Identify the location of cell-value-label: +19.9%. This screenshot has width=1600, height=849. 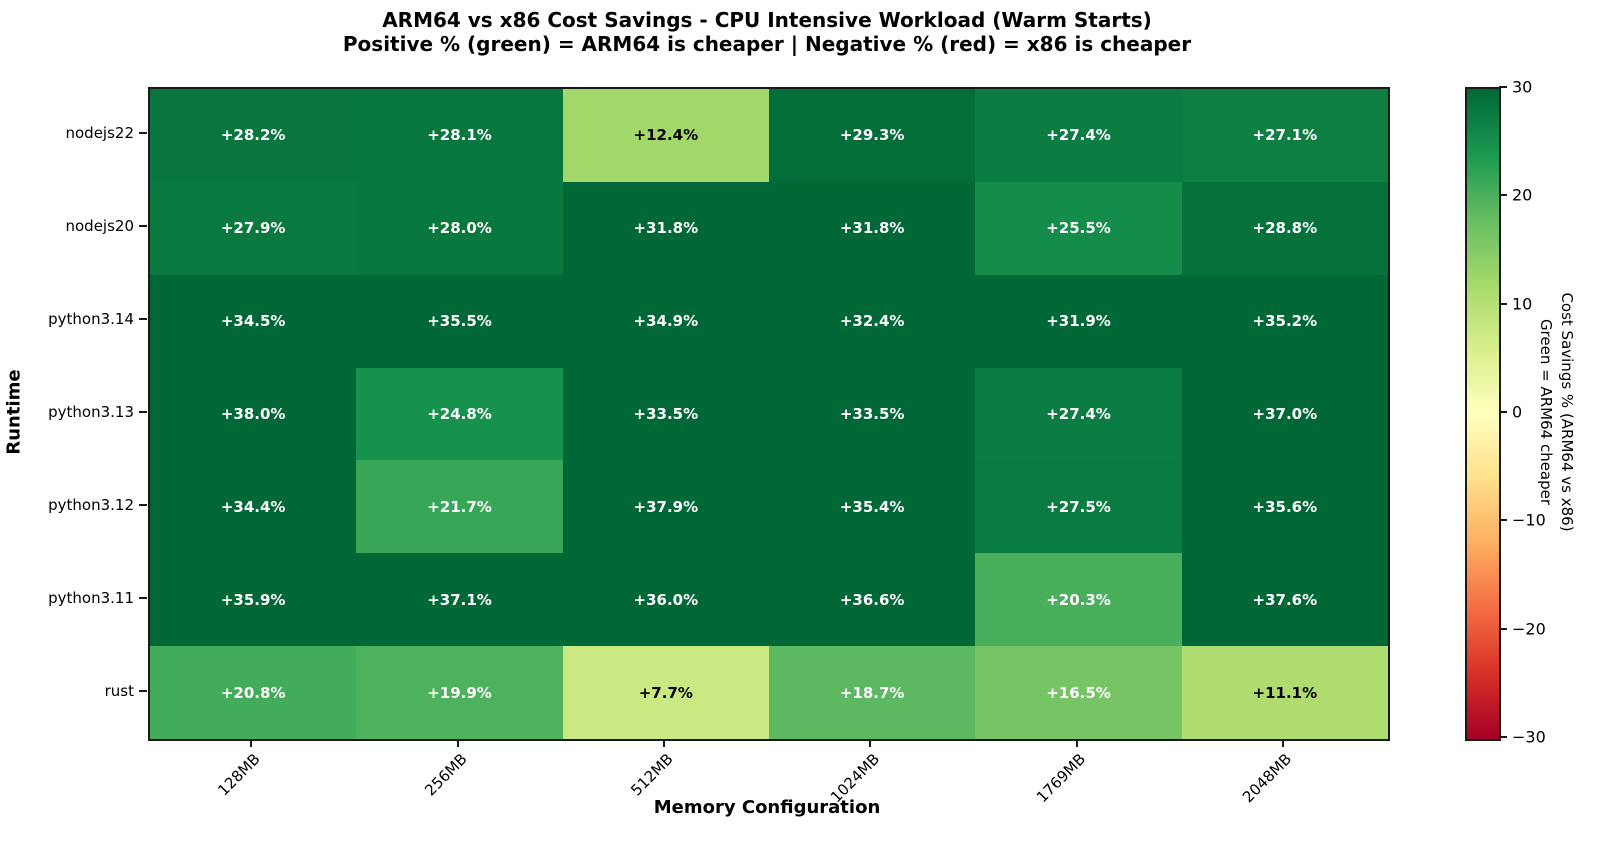
(459, 692).